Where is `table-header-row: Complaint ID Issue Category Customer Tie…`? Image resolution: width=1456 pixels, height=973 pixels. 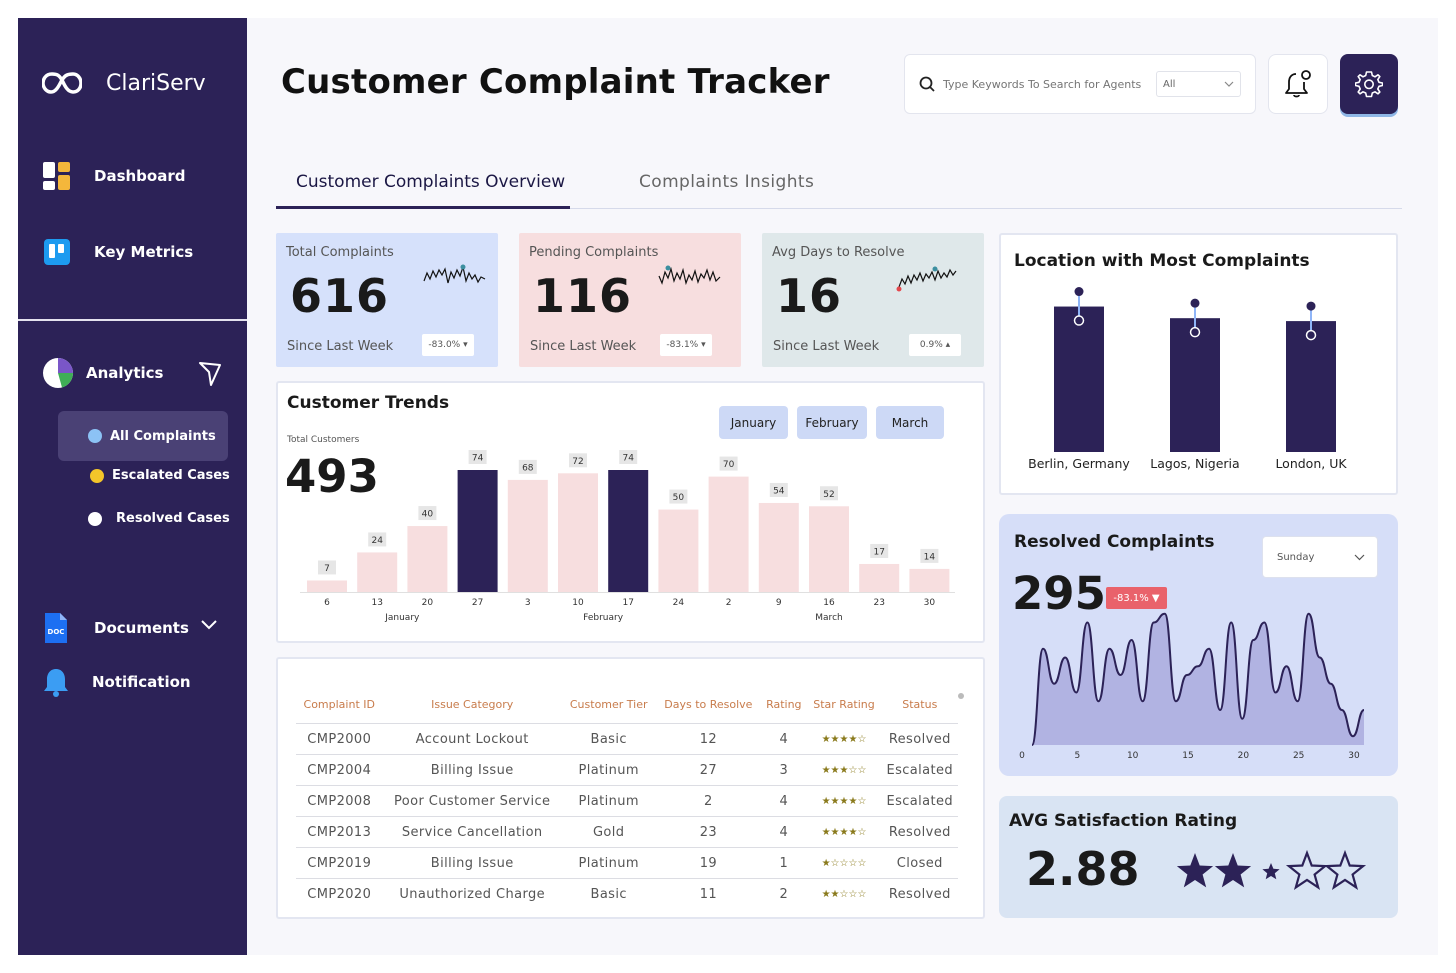
table-header-row: Complaint ID Issue Category Customer Tie… is located at coordinates (627, 708).